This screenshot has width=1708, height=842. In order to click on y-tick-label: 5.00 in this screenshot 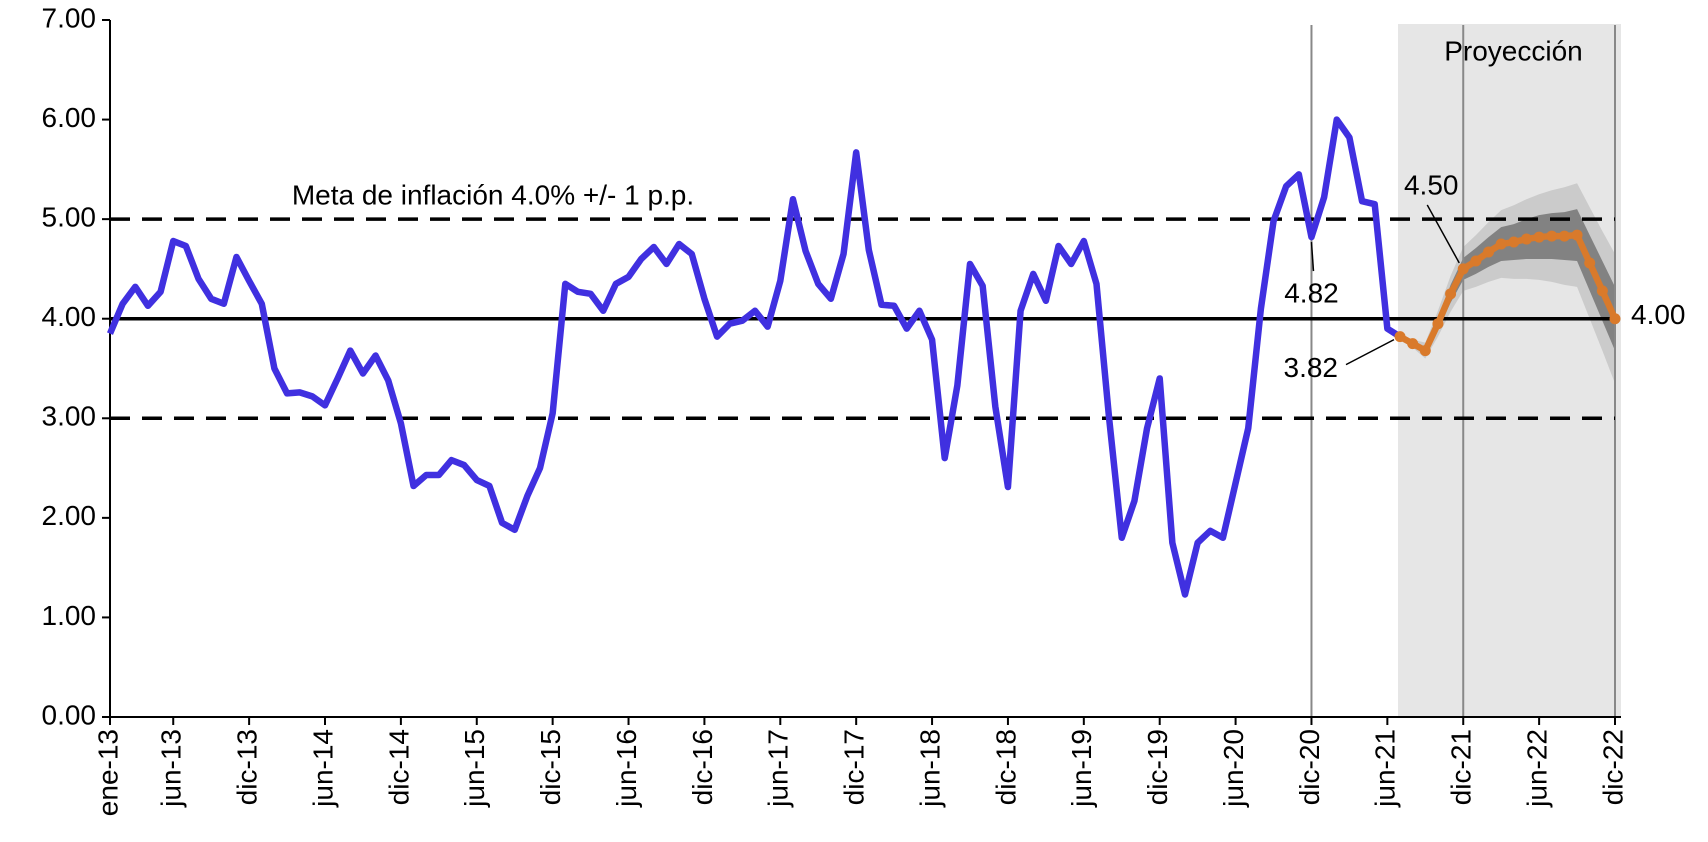, I will do `click(69, 217)`.